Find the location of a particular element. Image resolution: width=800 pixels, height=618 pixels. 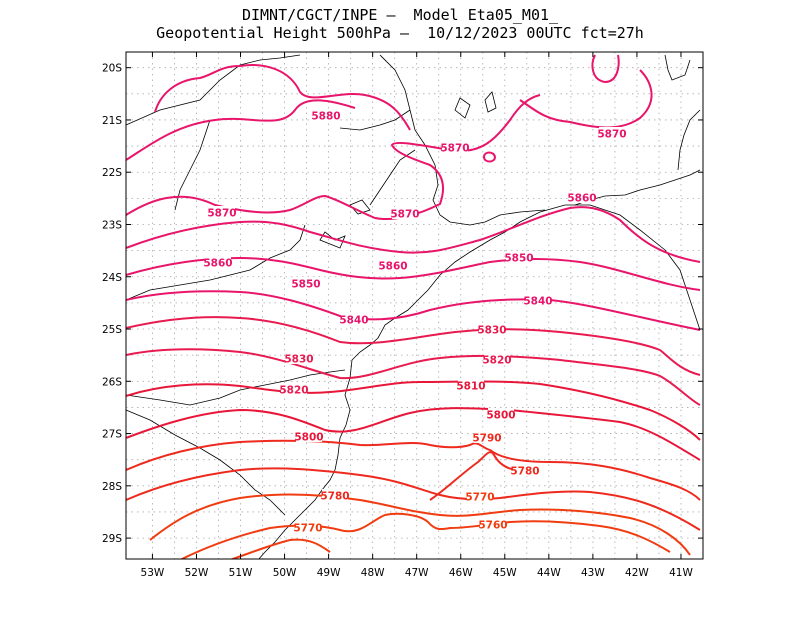

lon-tick-label: 52W is located at coordinates (197, 573).